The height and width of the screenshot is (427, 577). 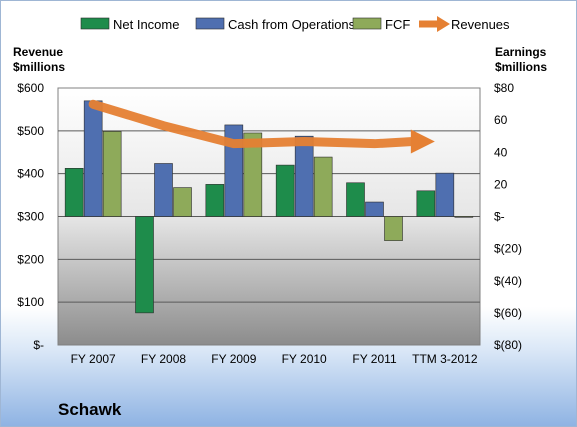 What do you see at coordinates (90, 409) in the screenshot?
I see `company-name: Schawk` at bounding box center [90, 409].